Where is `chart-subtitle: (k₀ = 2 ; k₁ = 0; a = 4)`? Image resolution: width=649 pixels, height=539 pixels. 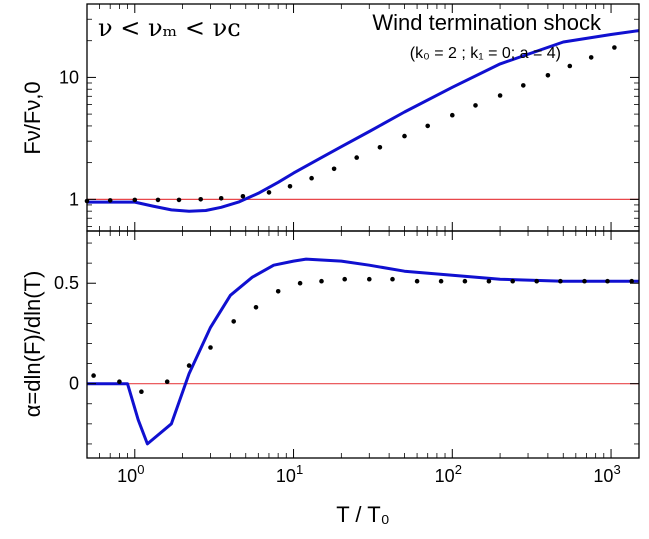
chart-subtitle: (k₀ = 2 ; k₁ = 0; a = 4) is located at coordinates (485, 53).